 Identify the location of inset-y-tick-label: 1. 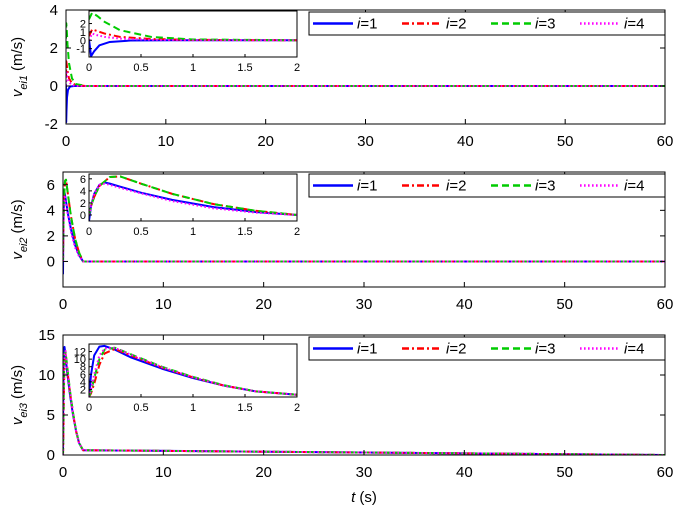
(83, 33).